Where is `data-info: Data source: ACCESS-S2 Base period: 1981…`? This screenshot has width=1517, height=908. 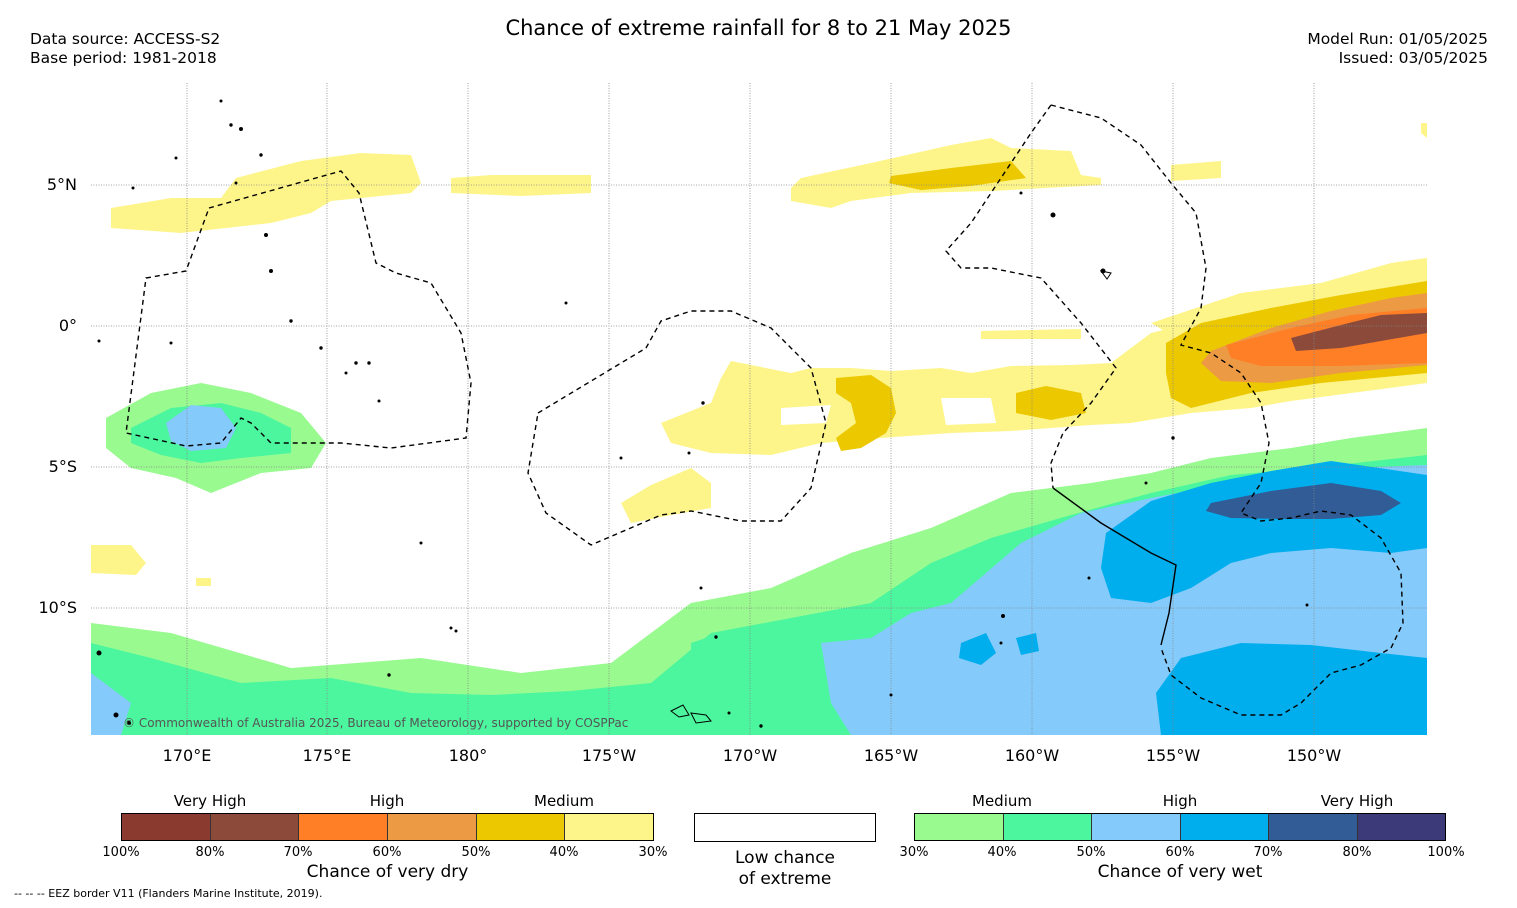
data-info: Data source: ACCESS-S2 Base period: 1981… is located at coordinates (125, 49).